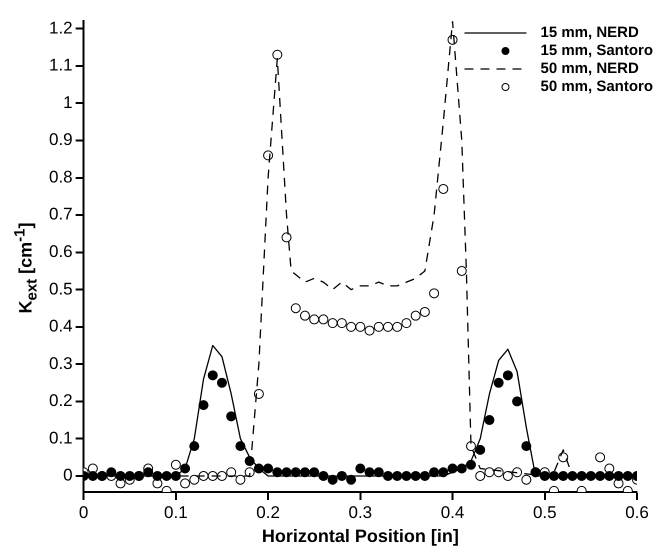 The image size is (663, 556). What do you see at coordinates (176, 512) in the screenshot?
I see `x-tick-label: 0.1` at bounding box center [176, 512].